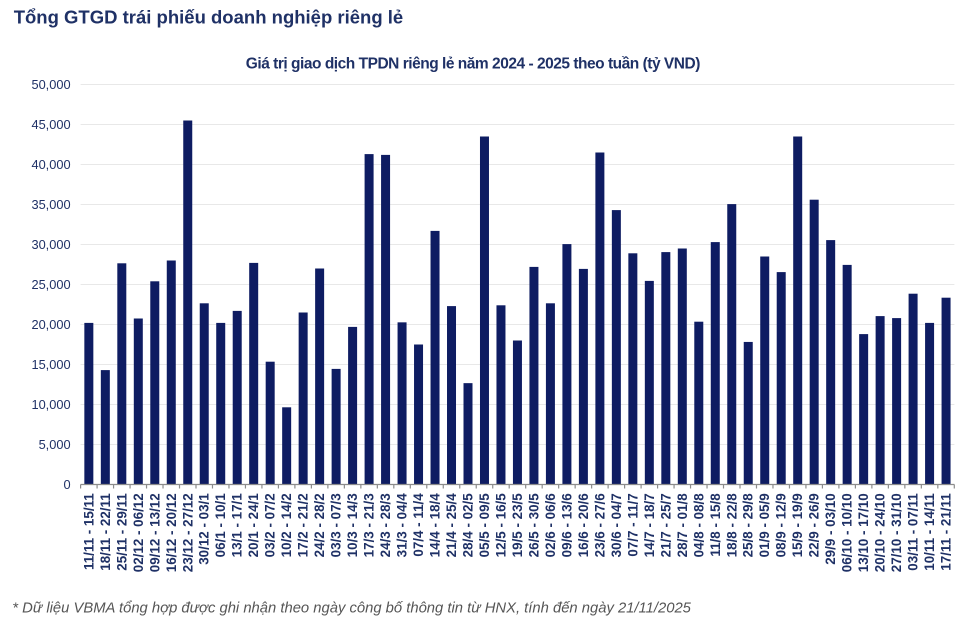  What do you see at coordinates (402, 525) in the screenshot?
I see `svg-text: 31/3 - 04/4` at bounding box center [402, 525].